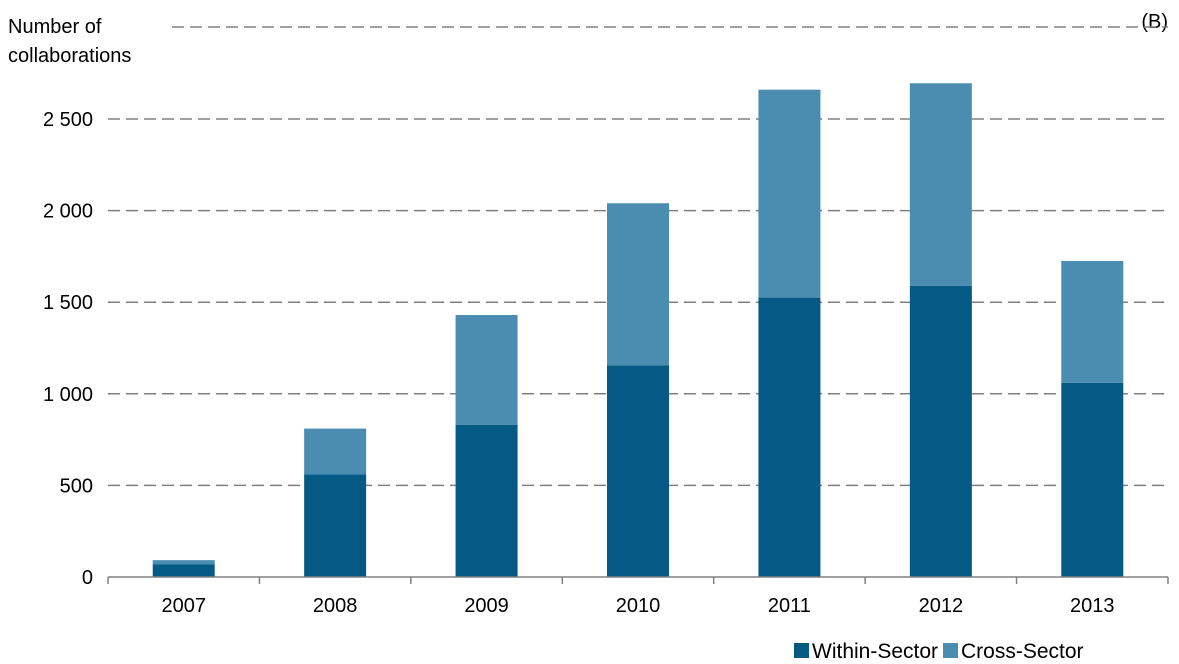  What do you see at coordinates (55, 27) in the screenshot?
I see `y-axis-label-line-1: Number of` at bounding box center [55, 27].